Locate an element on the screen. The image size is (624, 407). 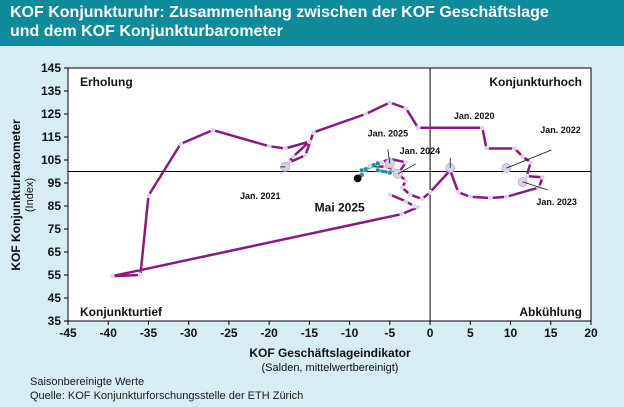
x-tick-label: 5 is located at coordinates (470, 333).